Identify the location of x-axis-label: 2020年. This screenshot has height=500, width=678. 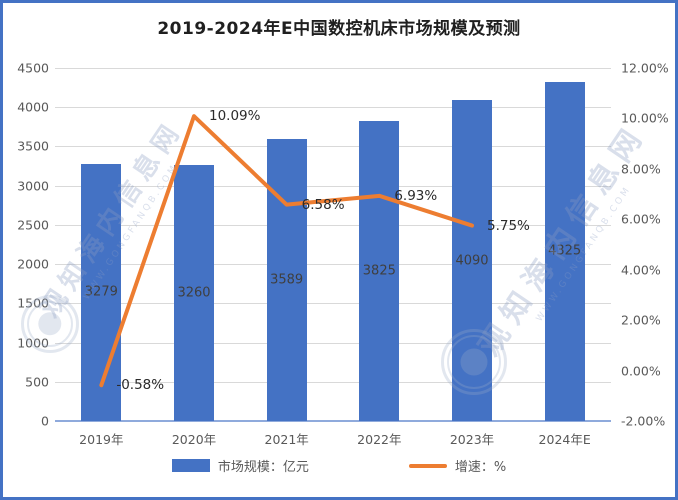
(194, 439).